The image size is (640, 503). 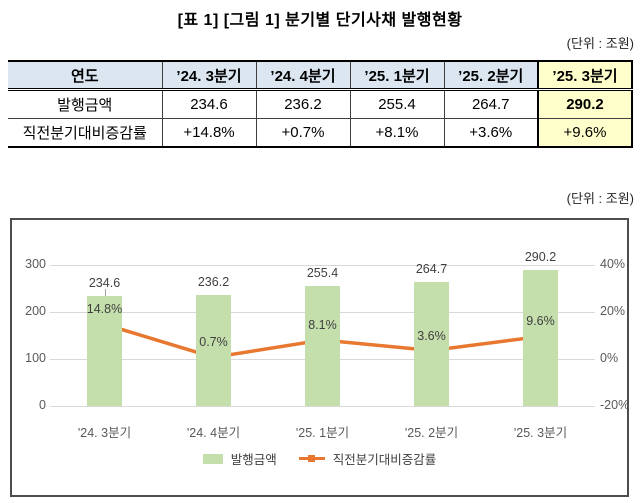 I want to click on x-axis-label: '24. 3분기, so click(x=104, y=433).